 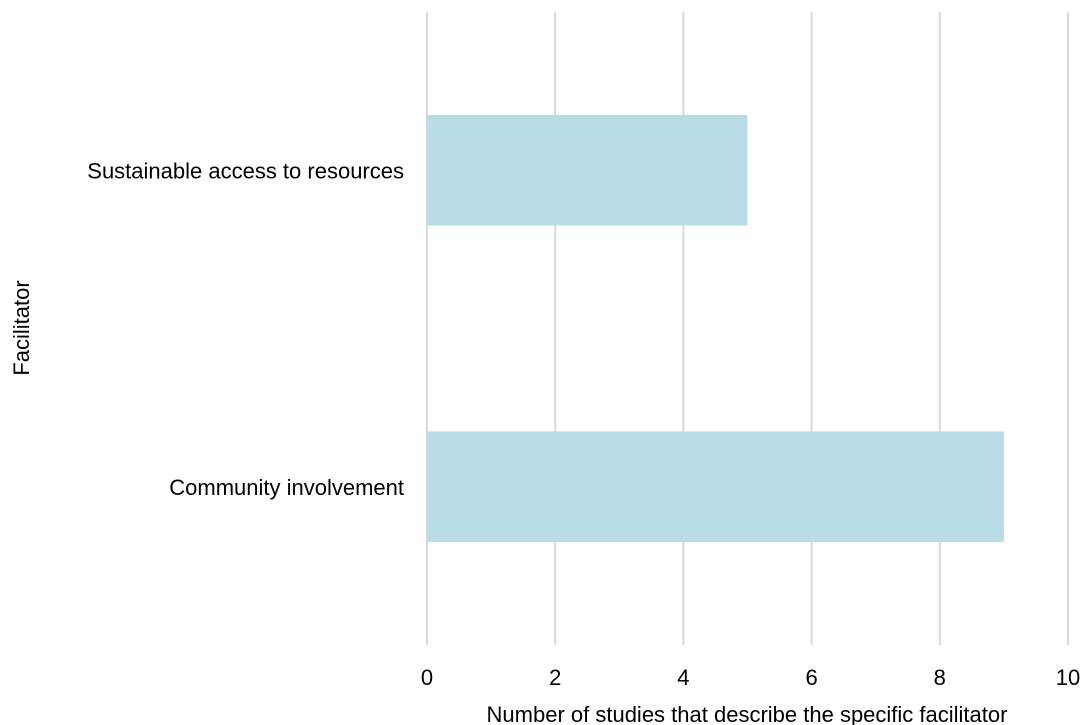 What do you see at coordinates (1068, 677) in the screenshot?
I see `x-tick-label: 10` at bounding box center [1068, 677].